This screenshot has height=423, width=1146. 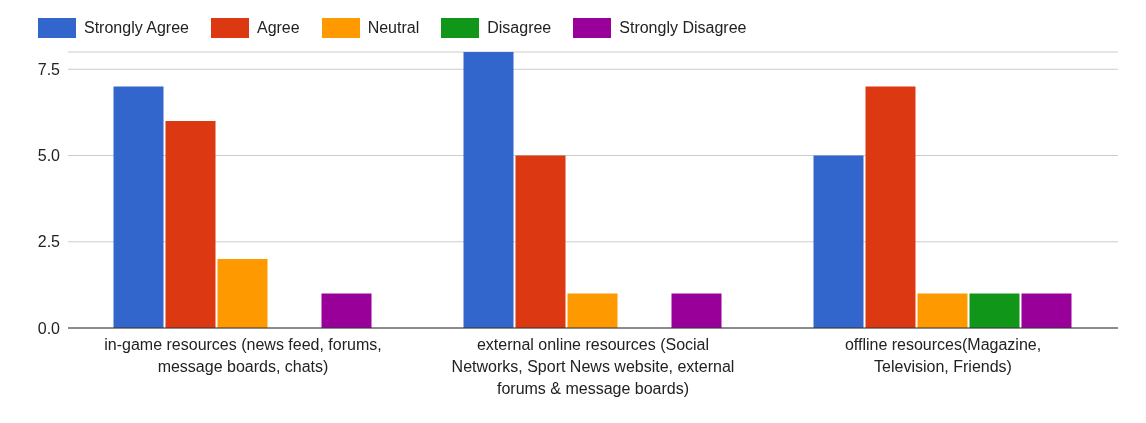 What do you see at coordinates (49, 156) in the screenshot?
I see `y-tick-label: 5.0` at bounding box center [49, 156].